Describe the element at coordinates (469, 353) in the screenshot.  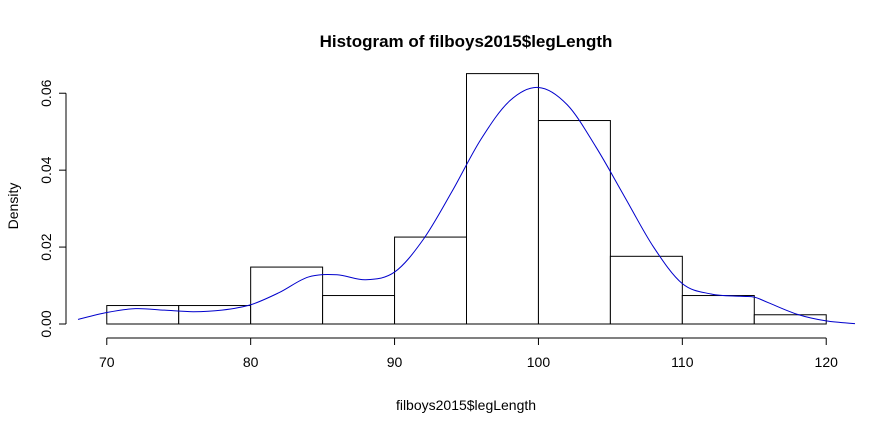
I see `x-axis: 70 80 90 100 110 120` at that location.